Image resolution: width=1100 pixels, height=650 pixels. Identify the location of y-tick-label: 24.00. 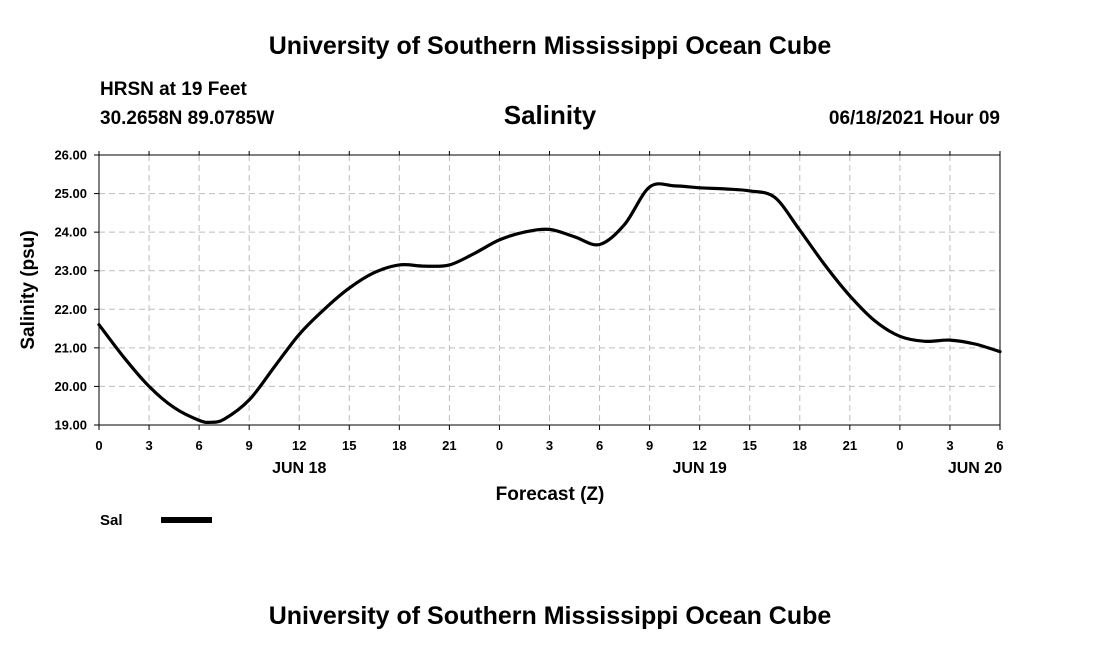
(70, 232).